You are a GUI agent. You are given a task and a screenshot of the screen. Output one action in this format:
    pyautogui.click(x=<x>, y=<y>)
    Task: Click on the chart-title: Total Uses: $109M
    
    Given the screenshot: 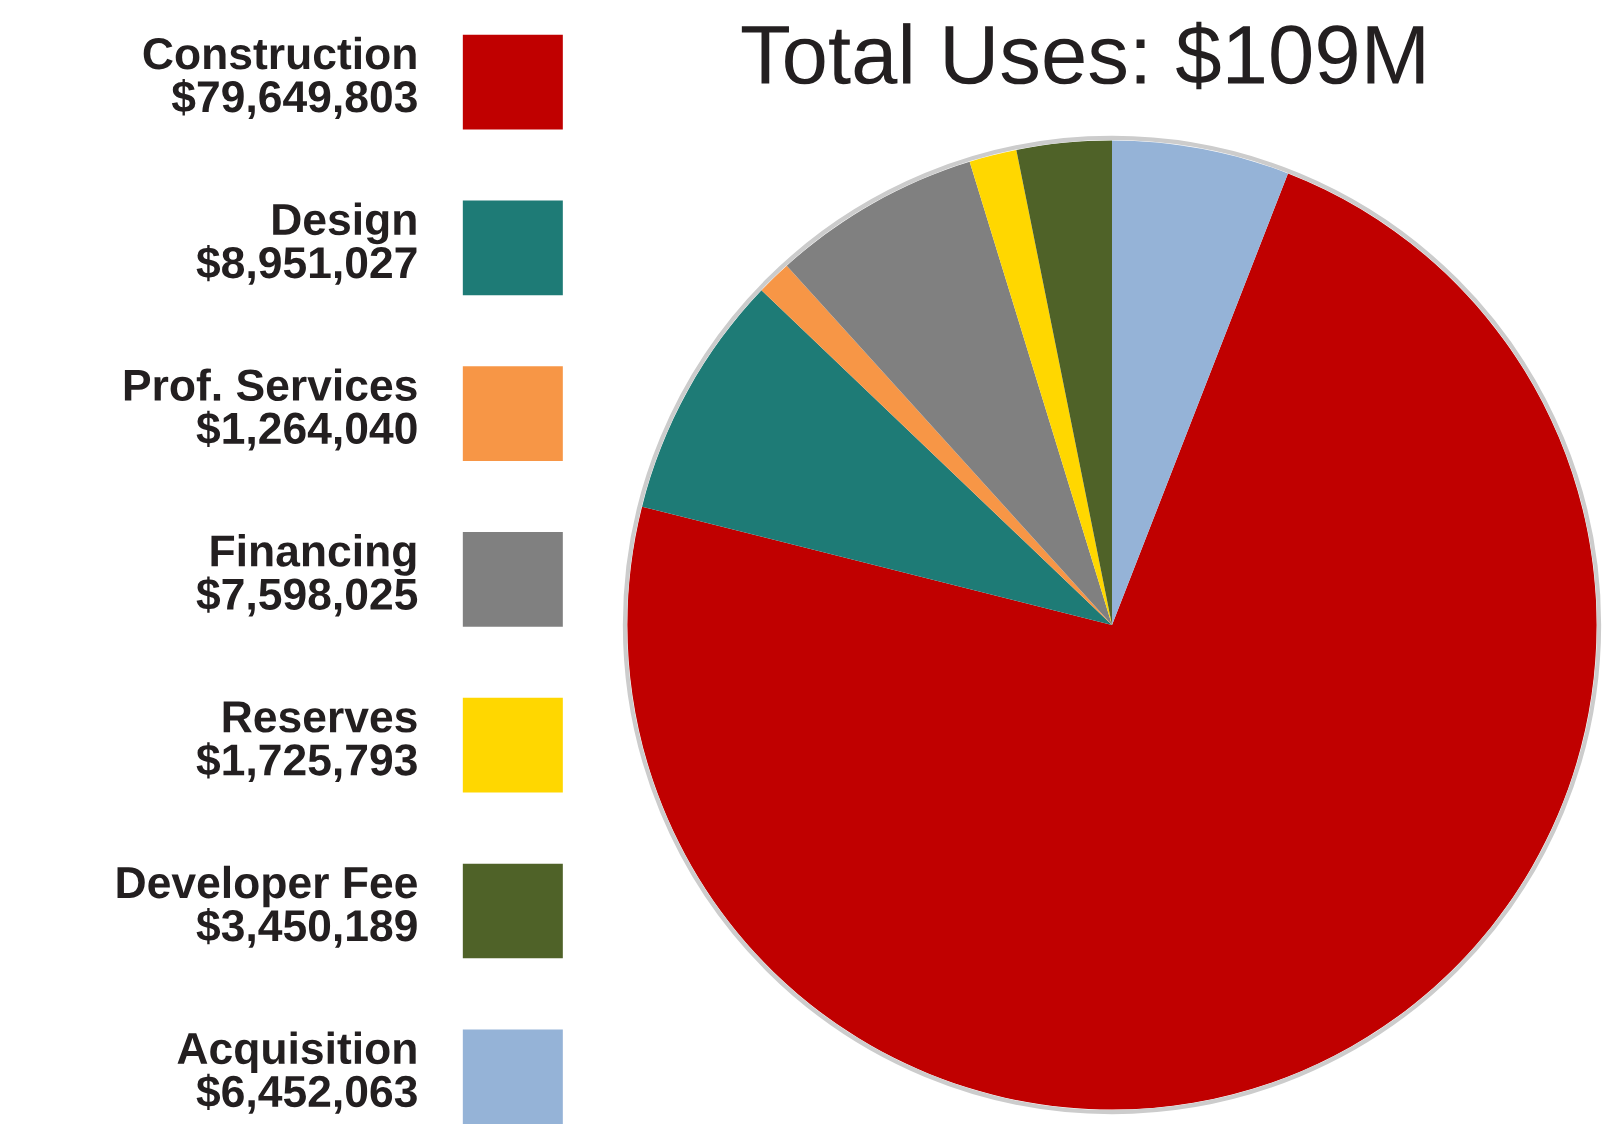 What is the action you would take?
    pyautogui.click(x=1082, y=55)
    